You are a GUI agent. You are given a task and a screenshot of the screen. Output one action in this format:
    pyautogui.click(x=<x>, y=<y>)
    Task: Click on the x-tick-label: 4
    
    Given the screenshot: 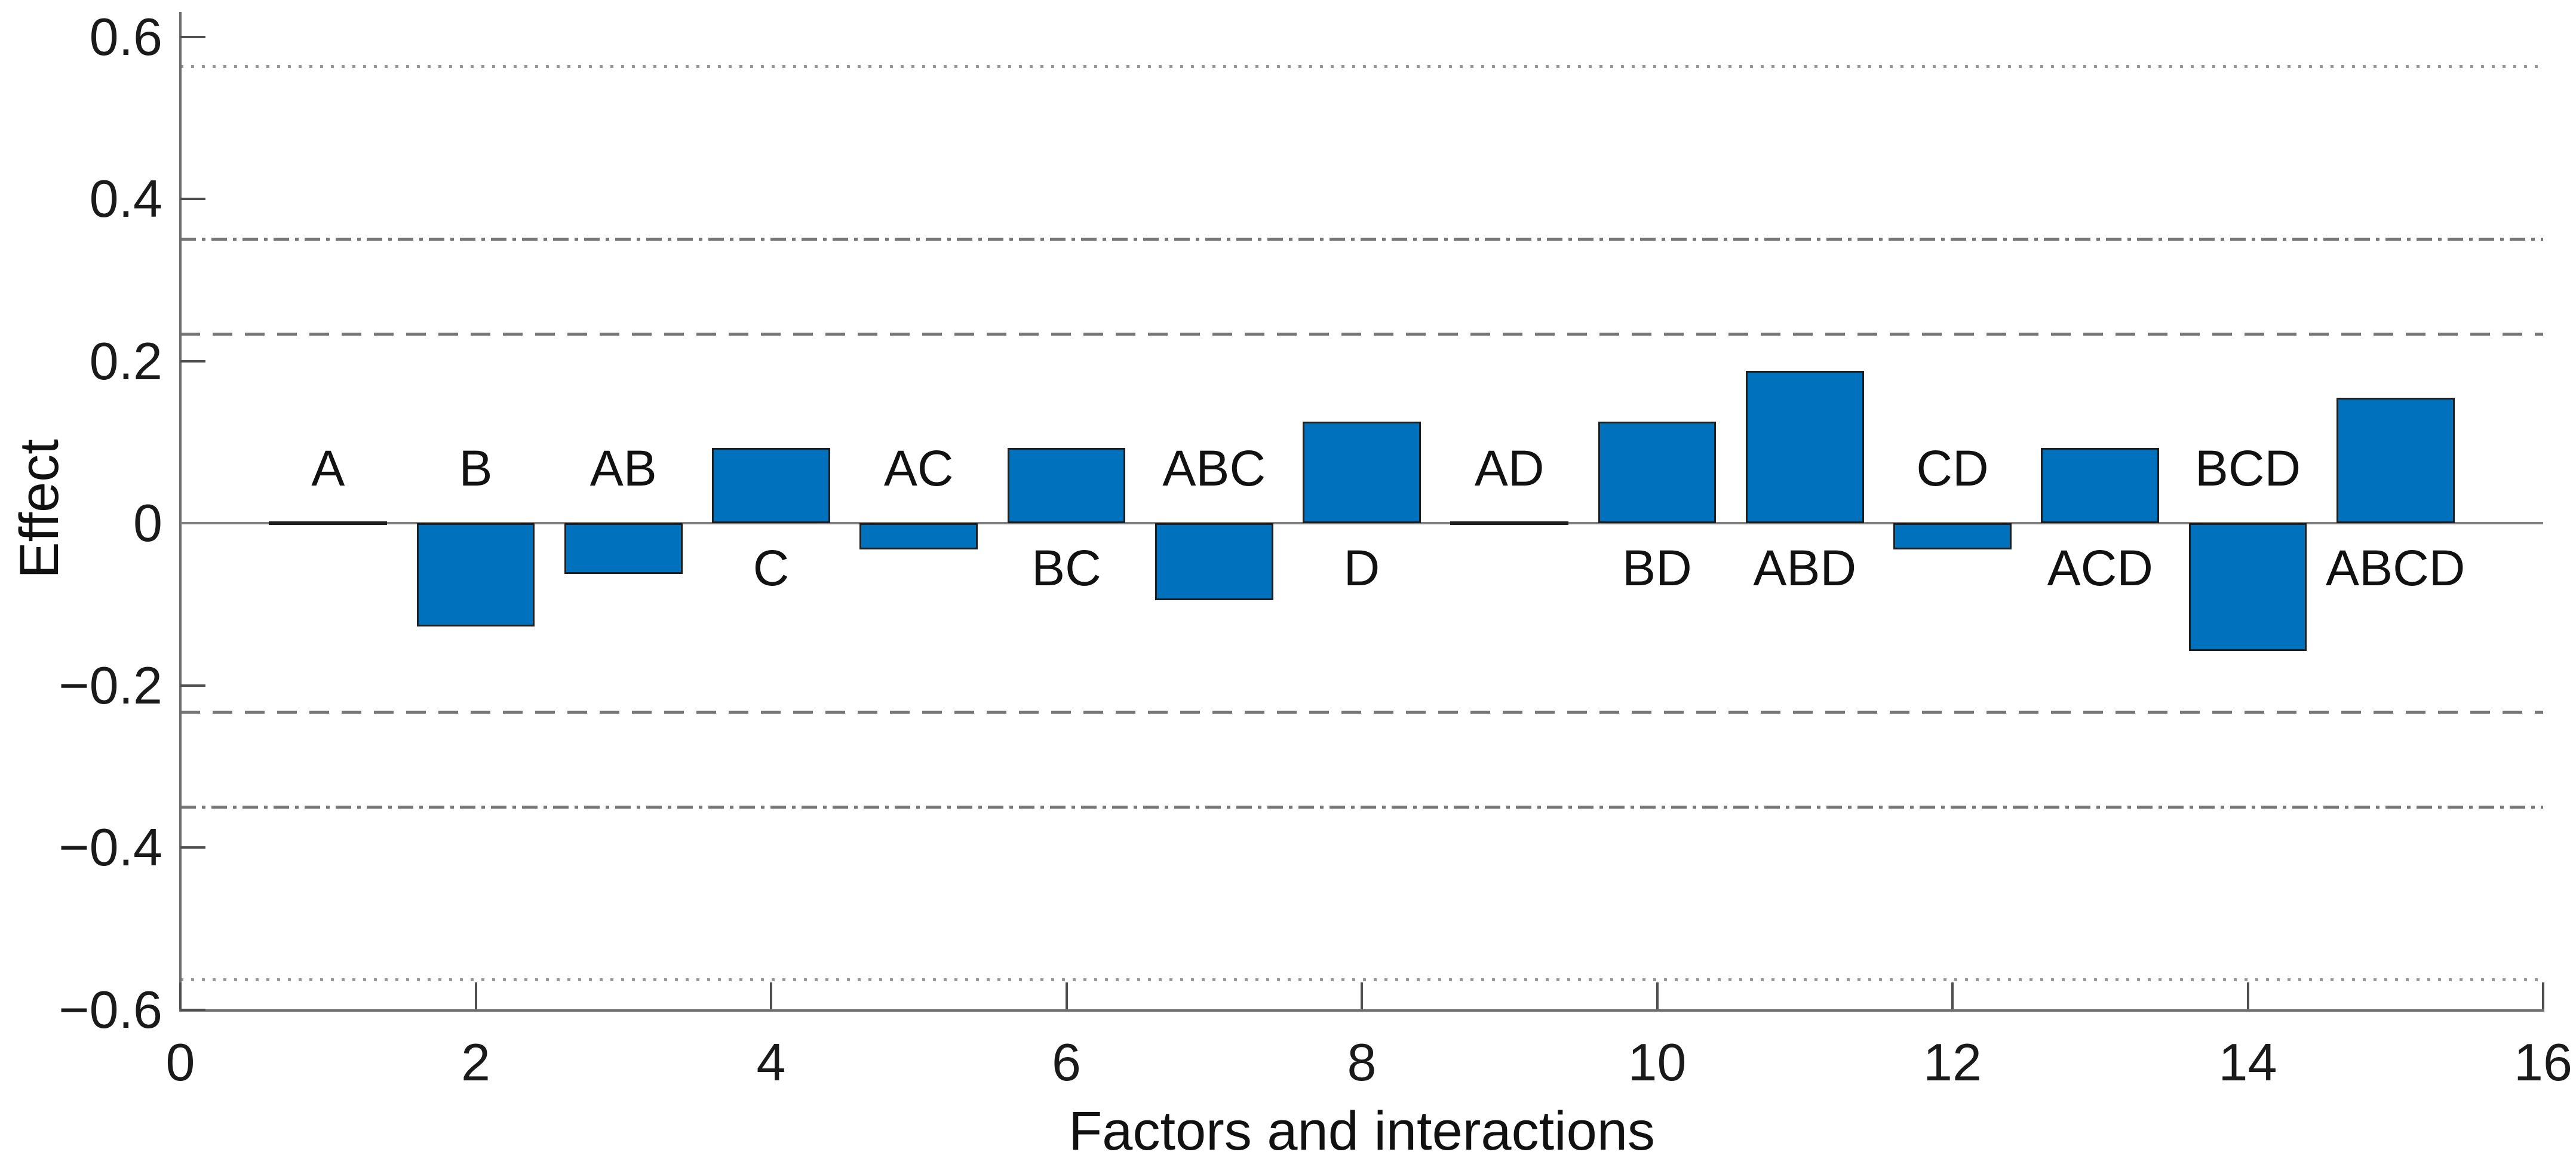 What is the action you would take?
    pyautogui.click(x=771, y=1062)
    